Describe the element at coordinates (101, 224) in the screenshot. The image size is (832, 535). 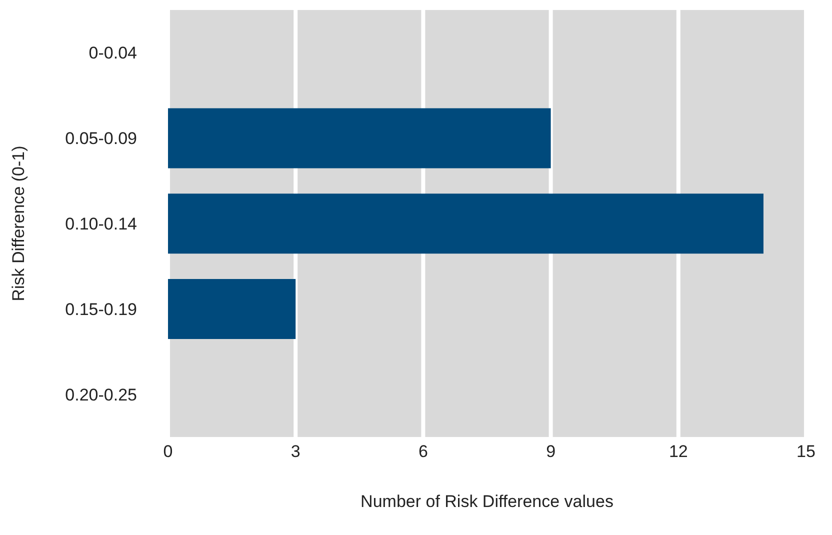
I see `y-tick-label: 0.10-0.14` at that location.